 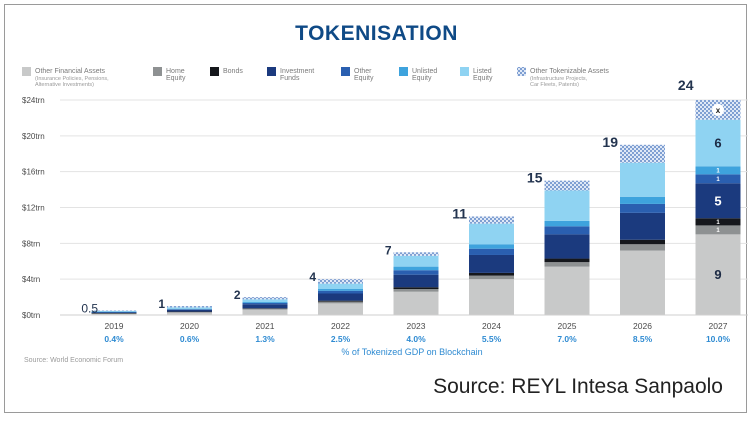 What do you see at coordinates (161, 304) in the screenshot?
I see `total-label: 1` at bounding box center [161, 304].